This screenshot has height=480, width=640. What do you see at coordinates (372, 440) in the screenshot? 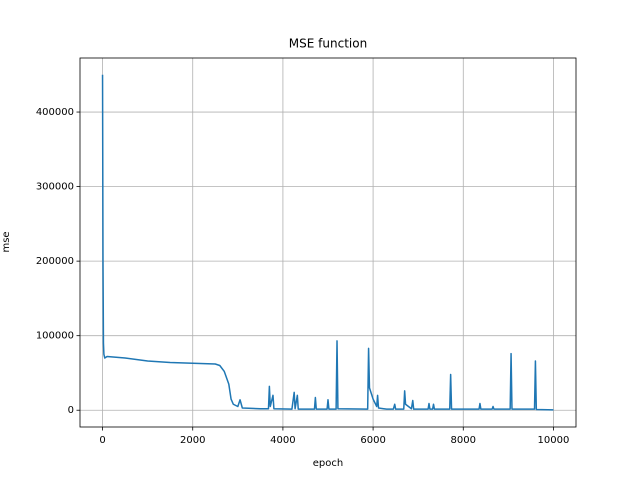
I see `x-tick-label: 6000` at bounding box center [372, 440].